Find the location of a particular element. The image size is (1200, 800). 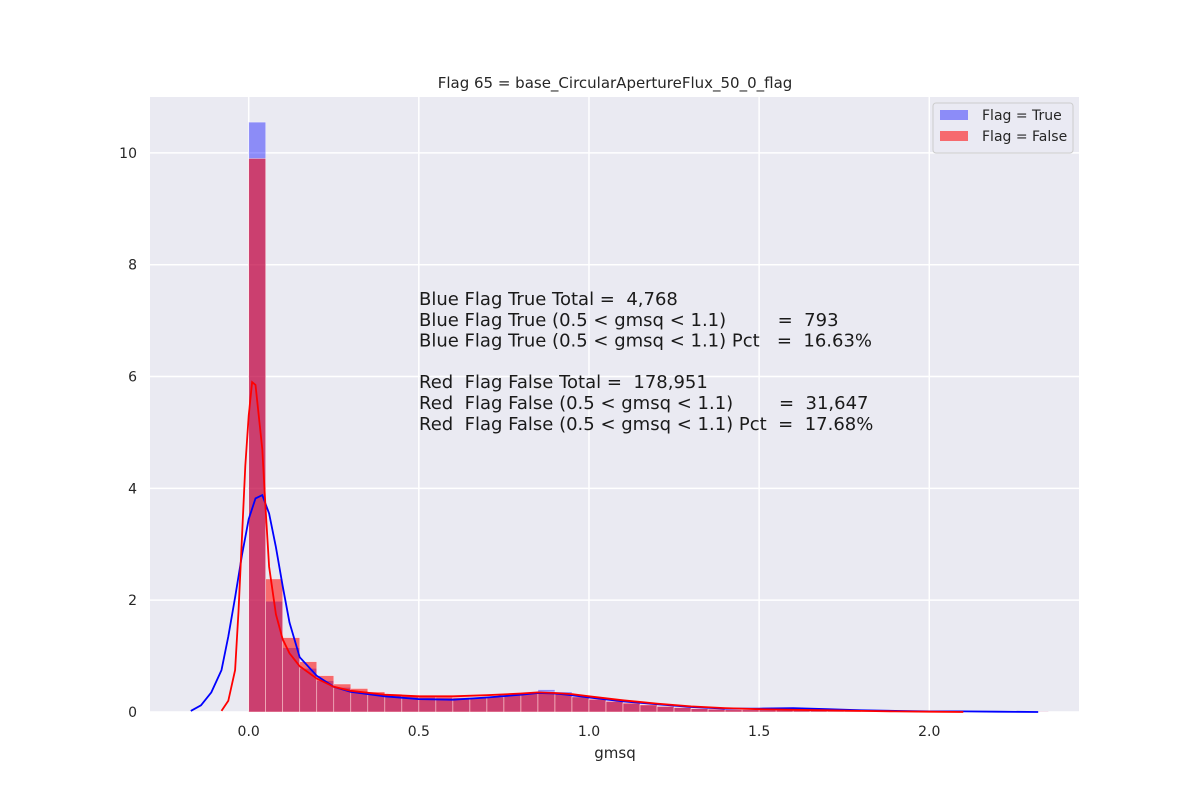

x-tick-label-0: 0.0 is located at coordinates (249, 732).